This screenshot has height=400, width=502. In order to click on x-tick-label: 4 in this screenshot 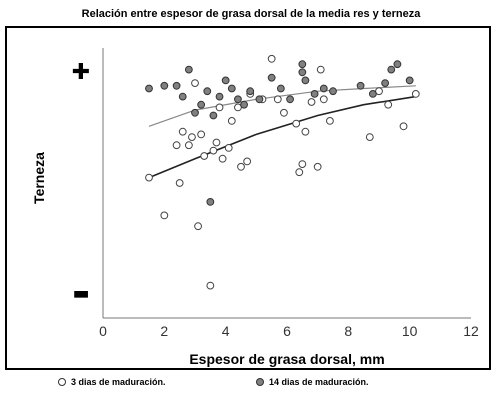, I will do `click(226, 331)`.